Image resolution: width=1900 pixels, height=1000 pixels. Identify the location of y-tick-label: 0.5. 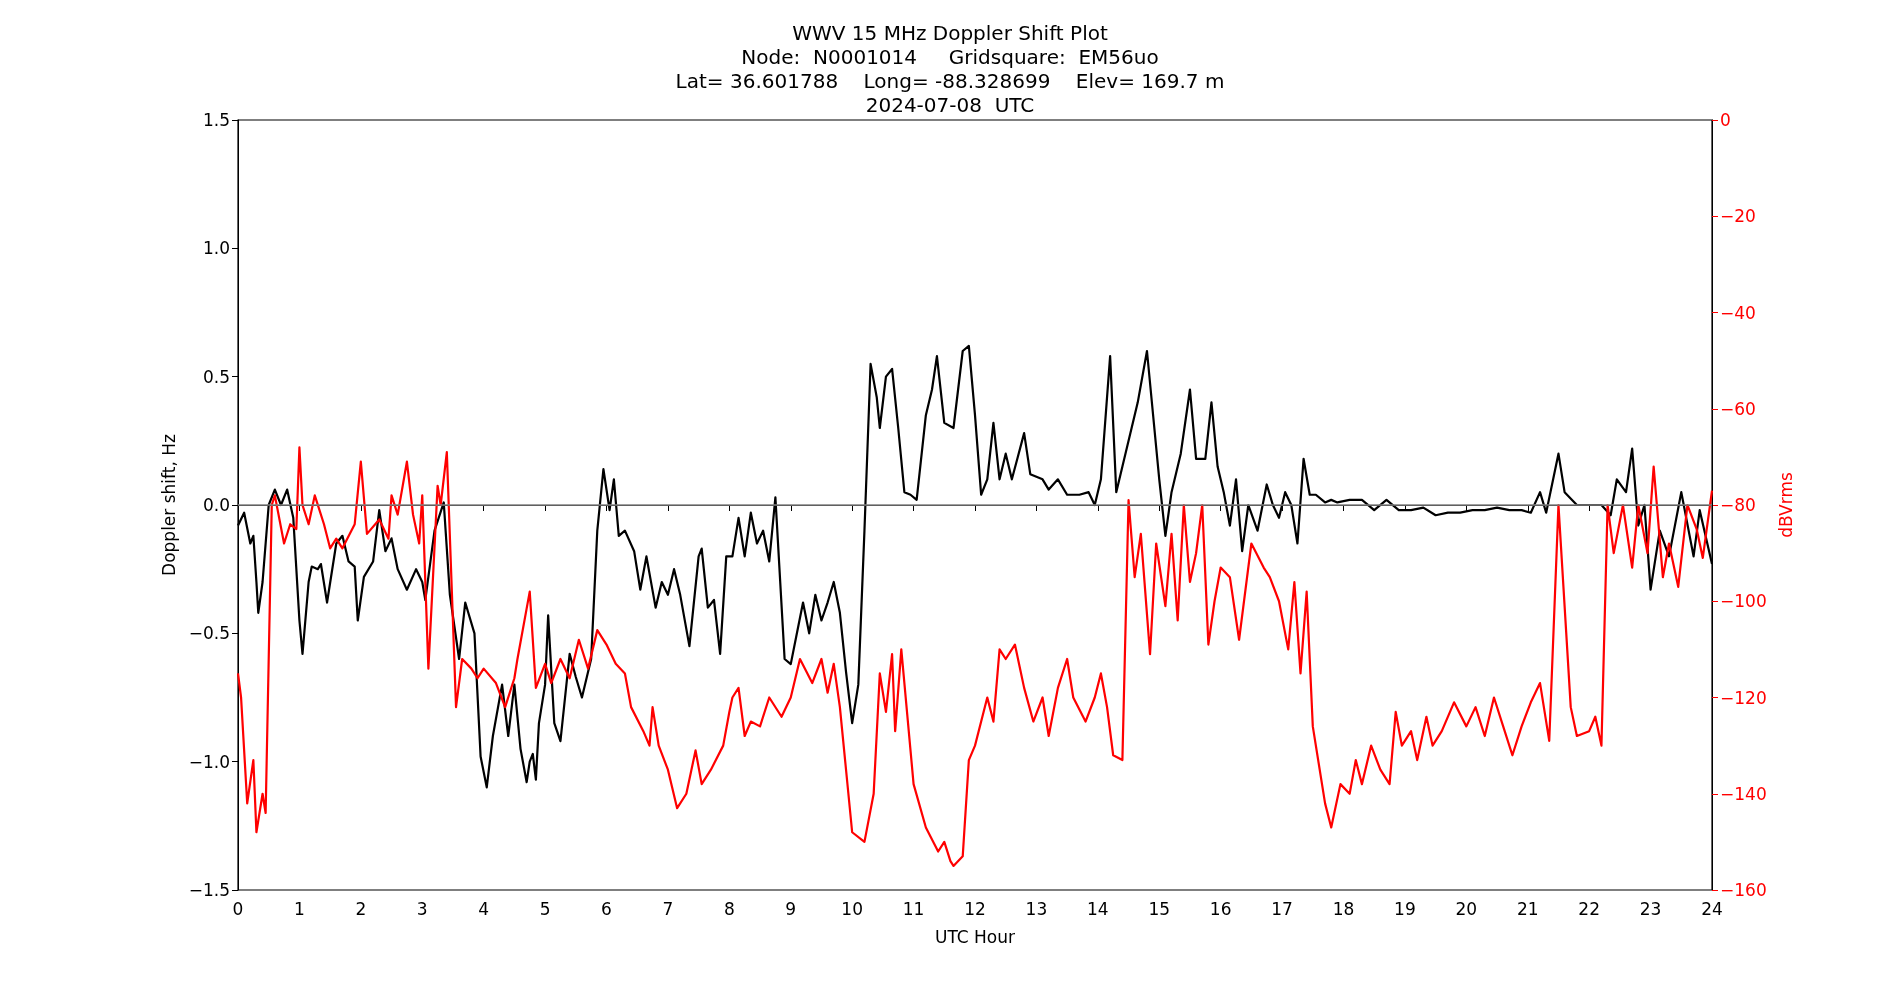
(216, 376).